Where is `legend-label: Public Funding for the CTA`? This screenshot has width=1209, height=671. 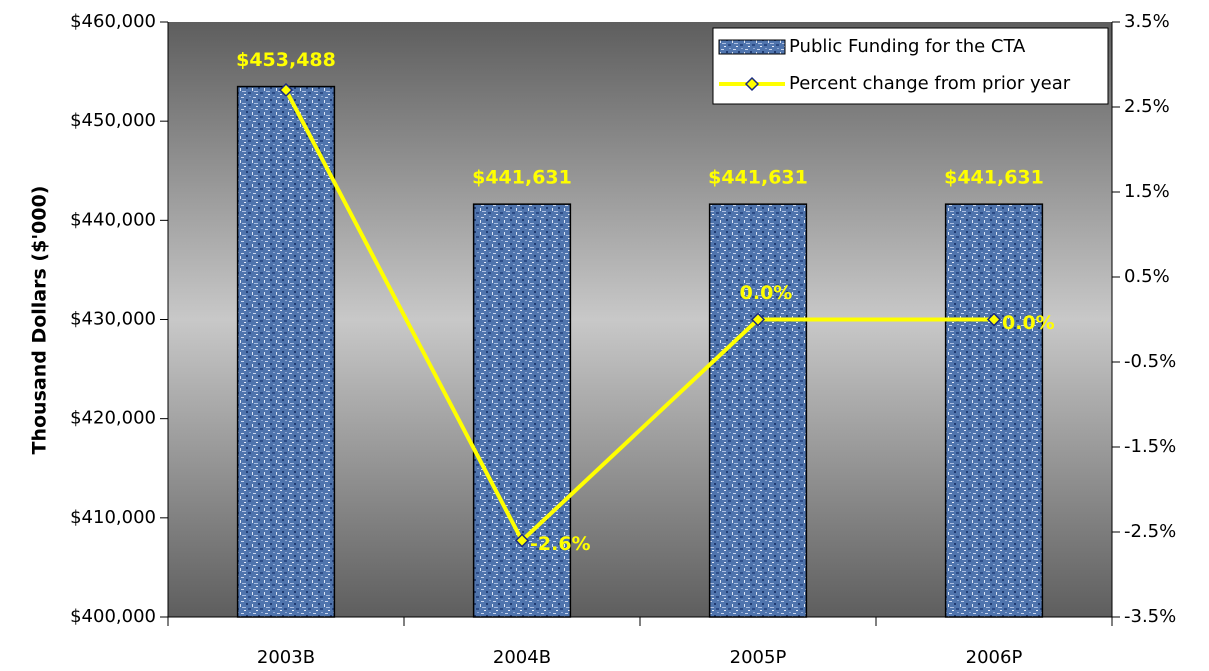
legend-label: Public Funding for the CTA is located at coordinates (907, 46).